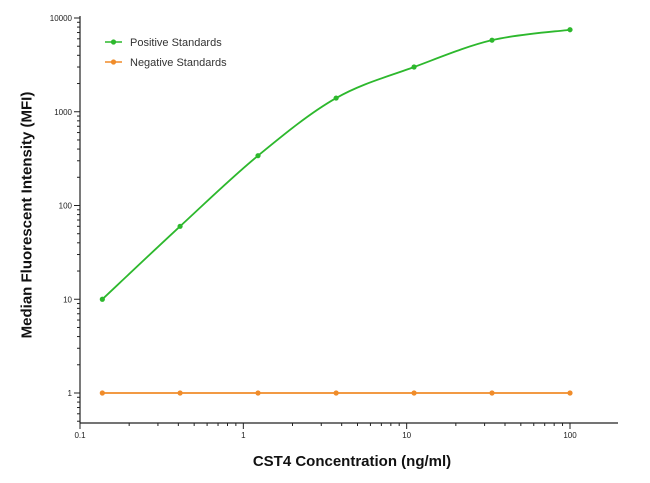 The width and height of the screenshot is (650, 483). I want to click on x-tick-label: 10, so click(406, 435).